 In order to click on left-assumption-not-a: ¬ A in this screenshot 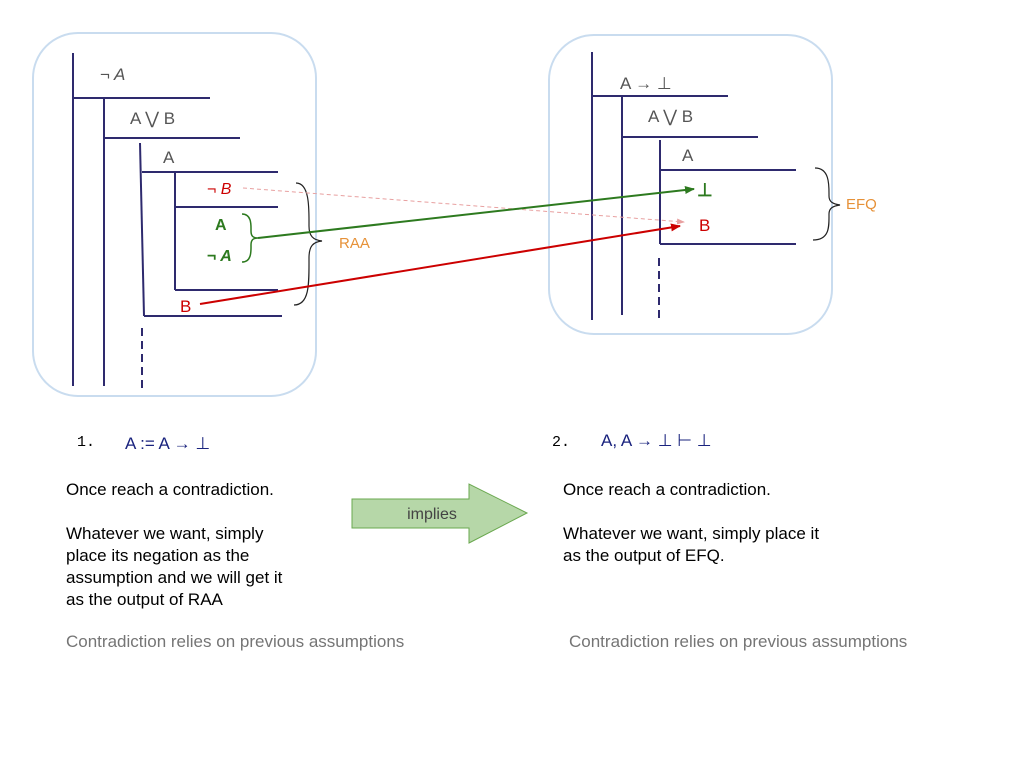, I will do `click(112, 74)`.